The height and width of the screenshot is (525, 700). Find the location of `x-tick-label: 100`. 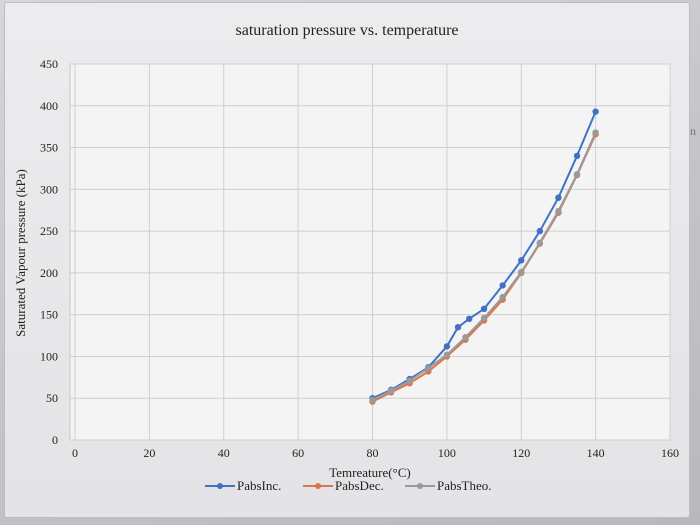

x-tick-label: 100 is located at coordinates (447, 453).